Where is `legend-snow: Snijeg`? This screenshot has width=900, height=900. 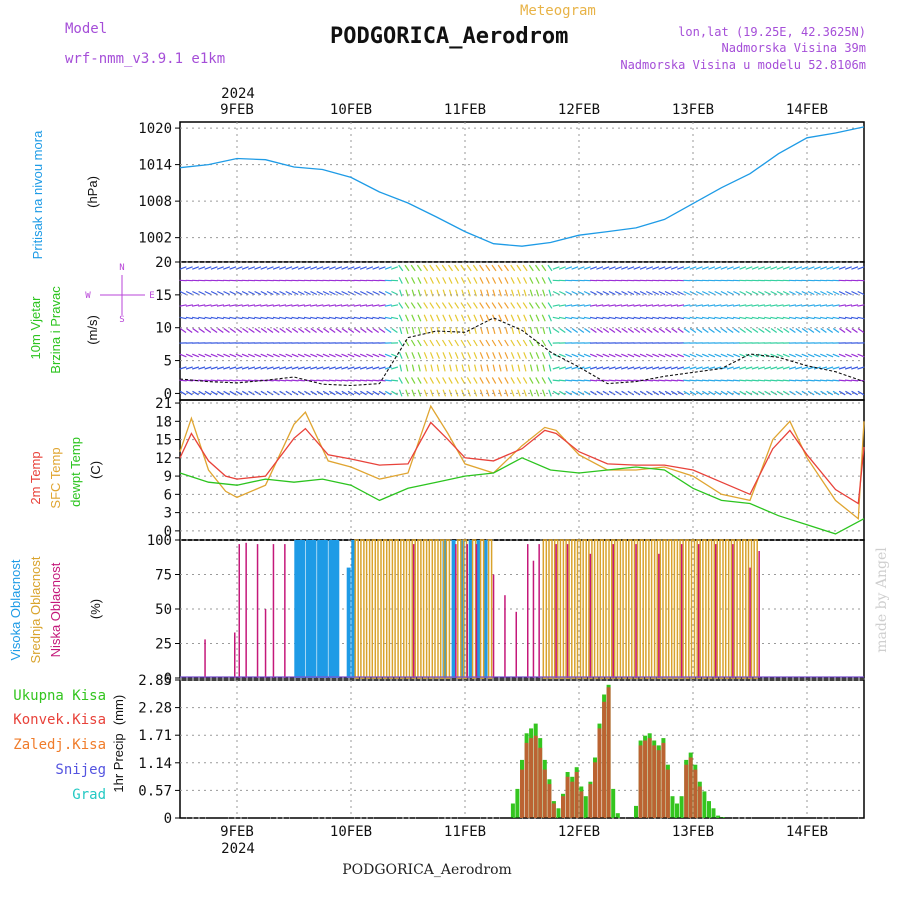 legend-snow: Snijeg is located at coordinates (80, 770).